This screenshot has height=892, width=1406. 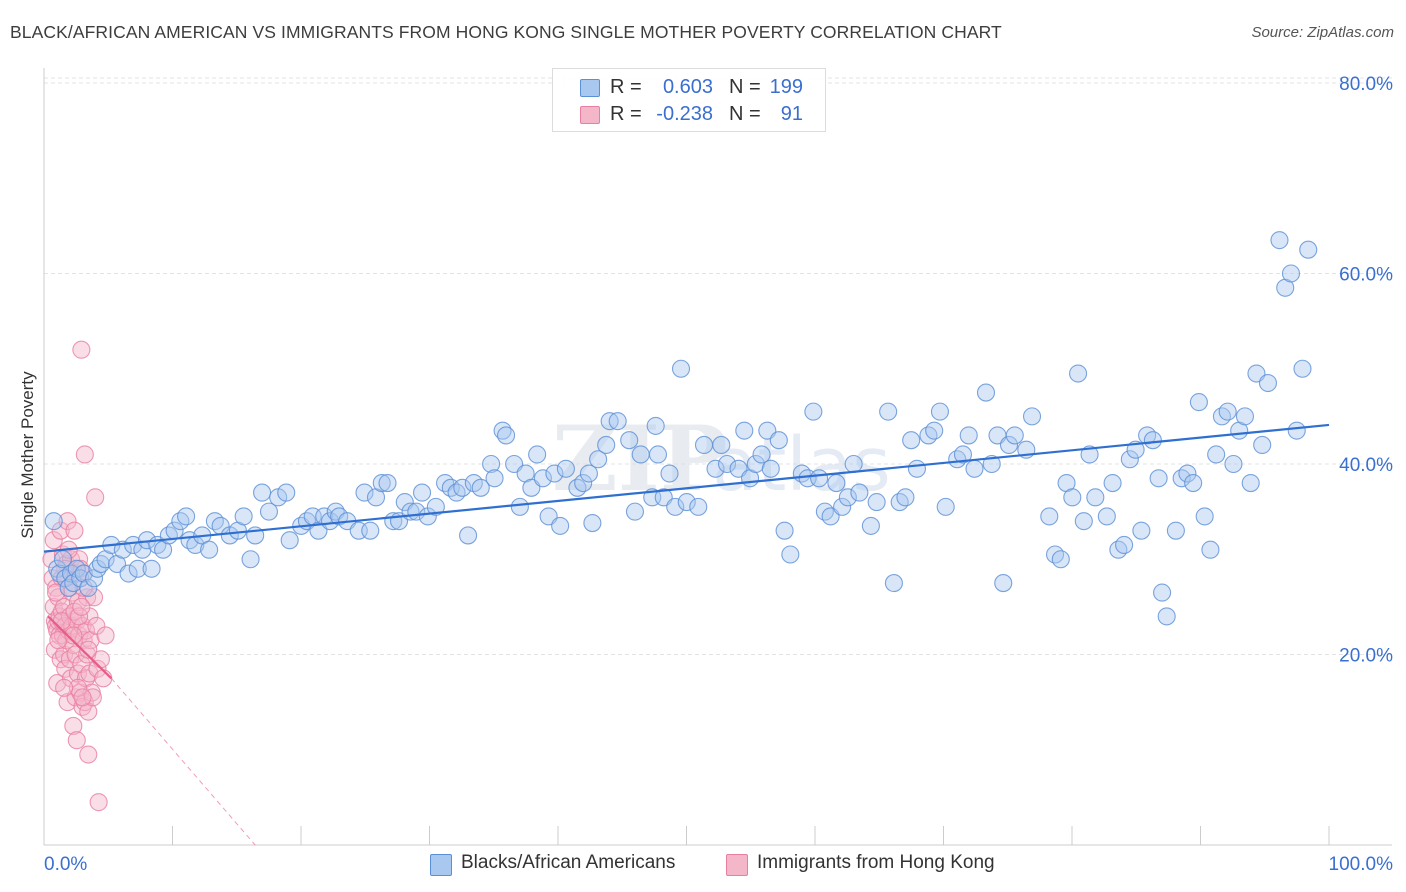 I want to click on svg-text: ZIP, so click(x=639, y=459).